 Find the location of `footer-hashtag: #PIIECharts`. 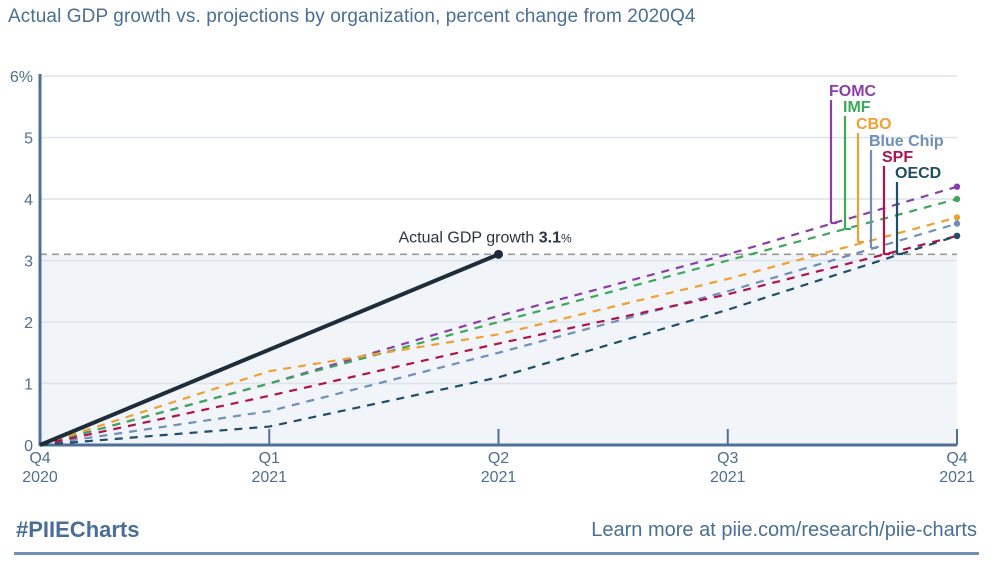

footer-hashtag: #PIIECharts is located at coordinates (78, 529).